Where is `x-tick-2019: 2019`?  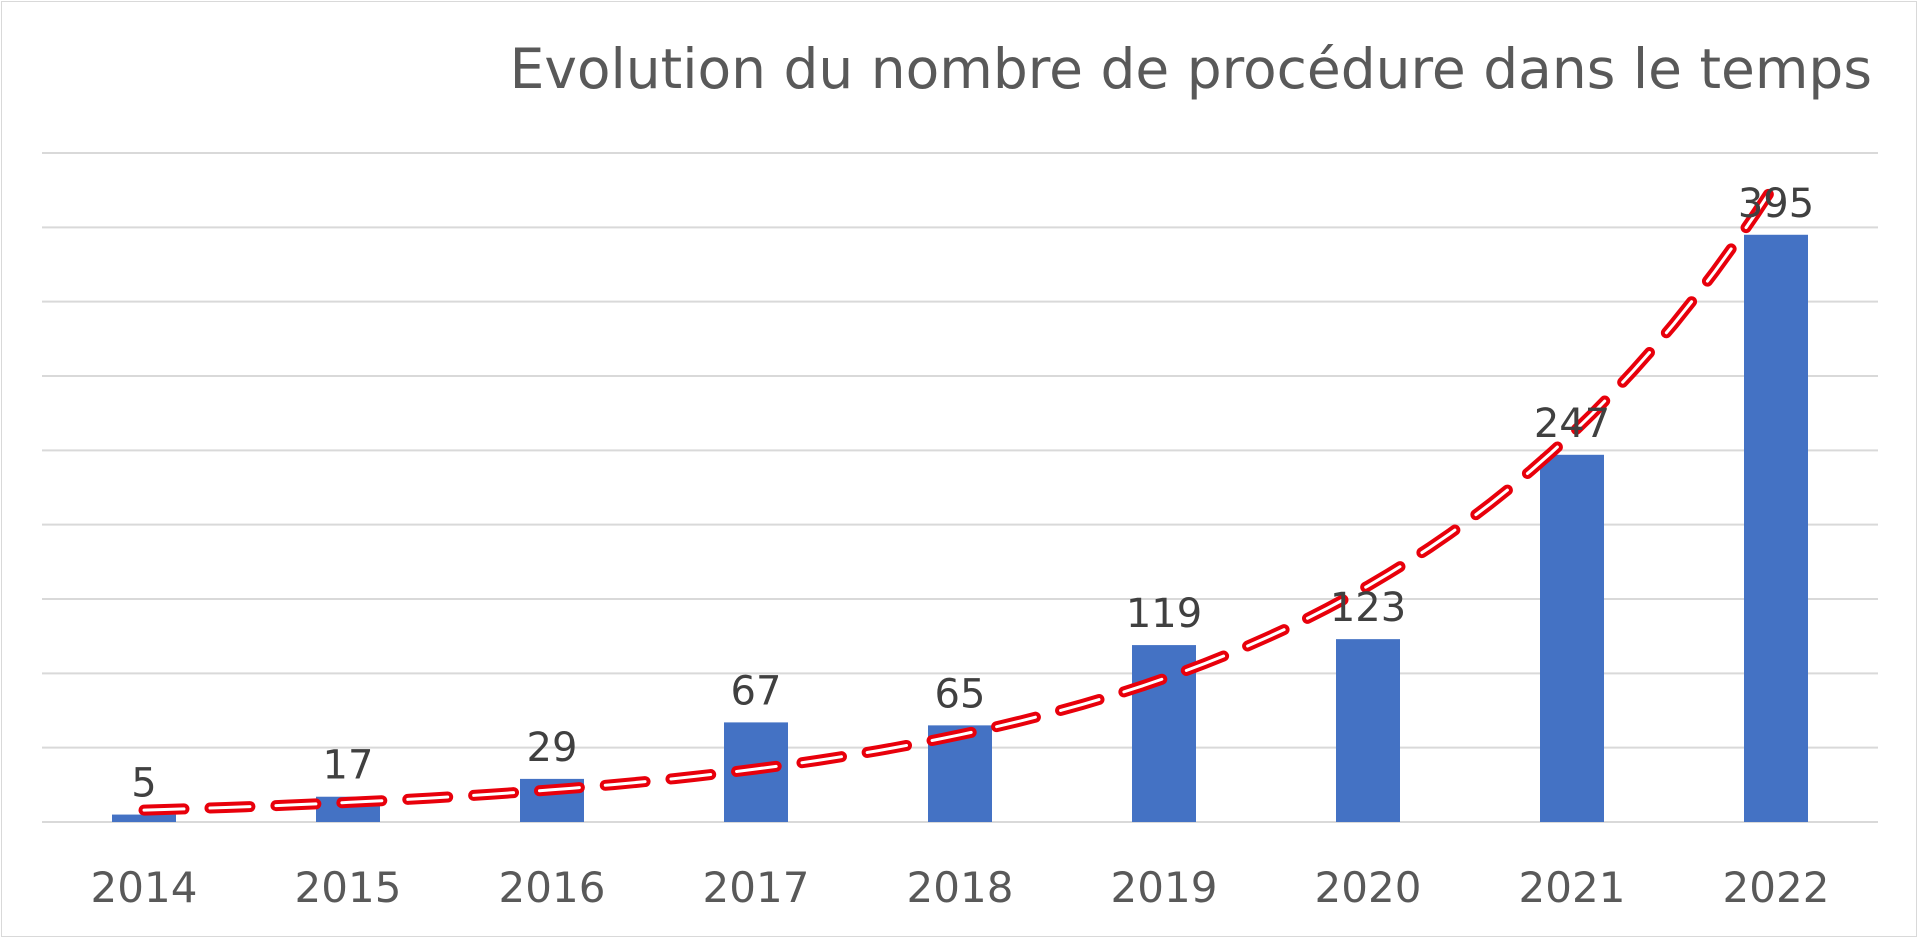
x-tick-2019: 2019 is located at coordinates (1164, 887).